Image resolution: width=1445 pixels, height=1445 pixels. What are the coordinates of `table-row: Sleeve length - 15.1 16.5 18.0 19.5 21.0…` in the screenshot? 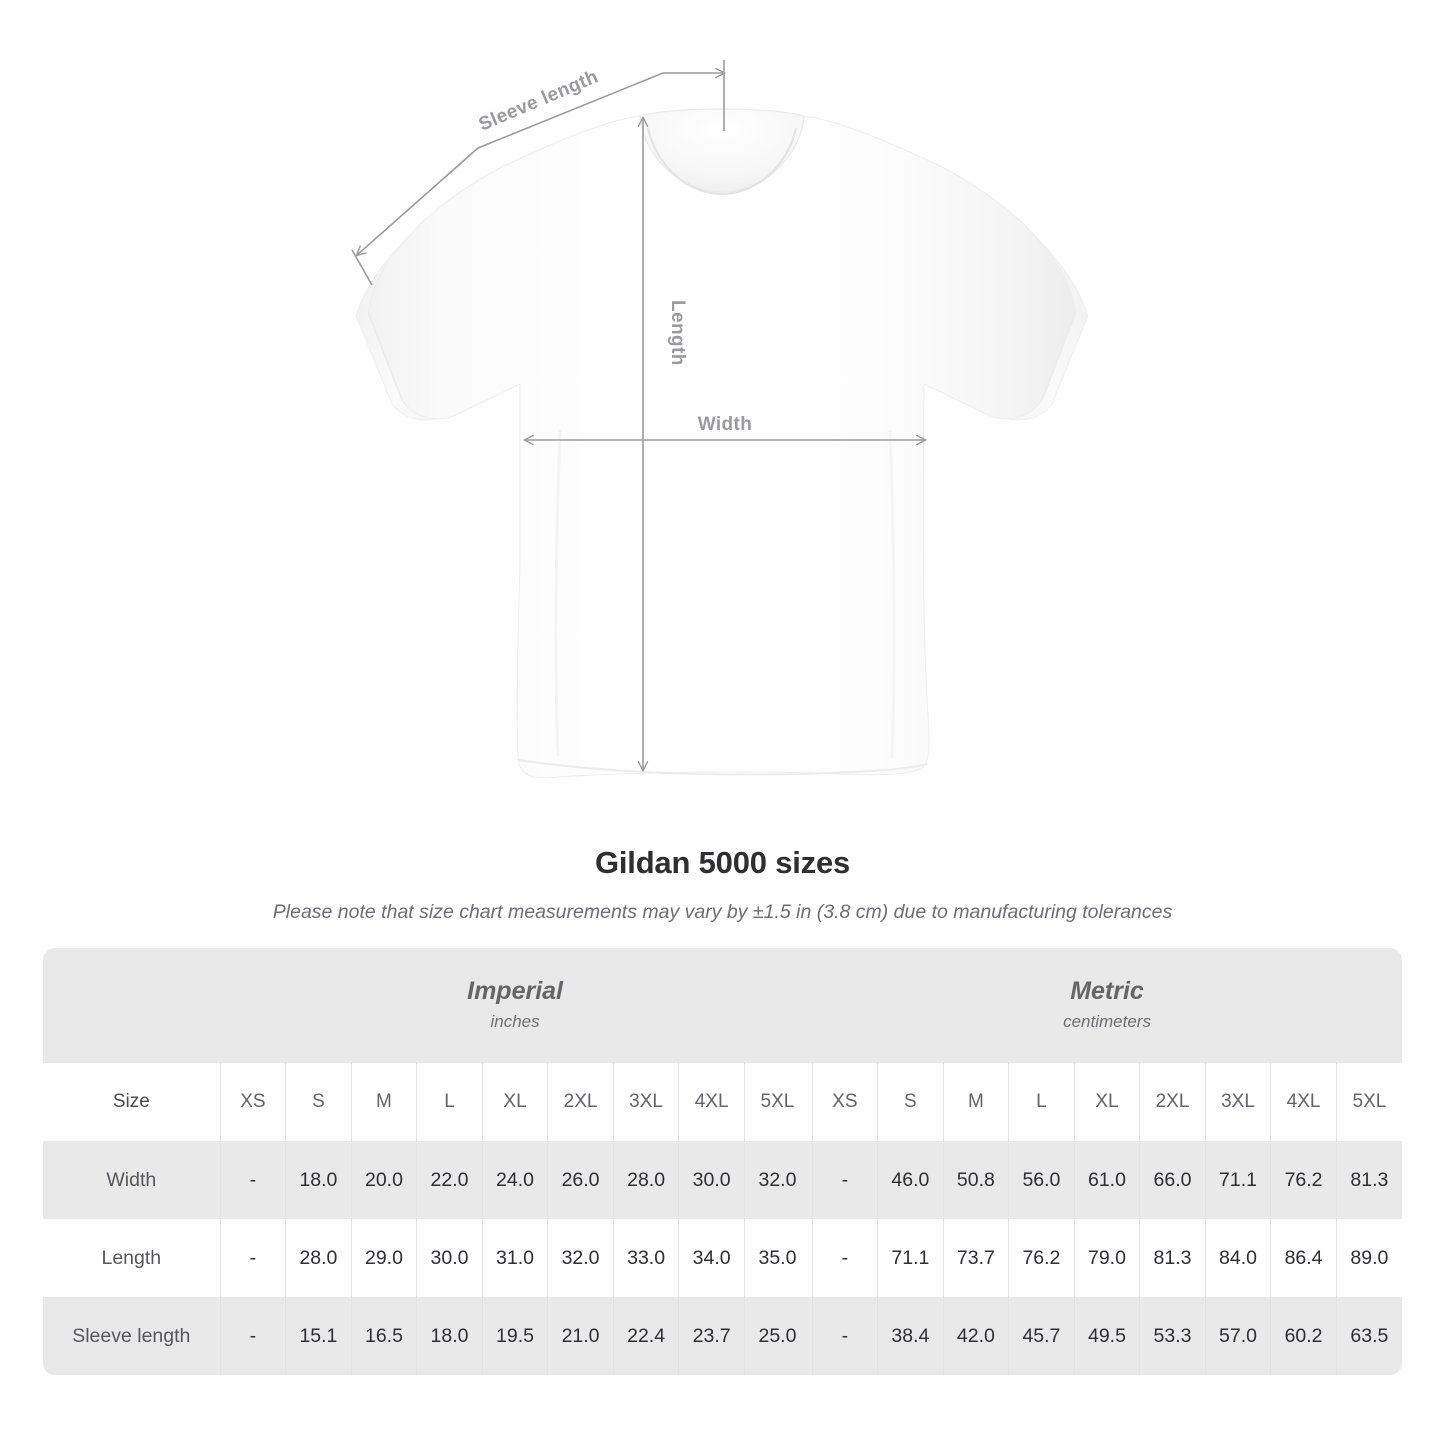 It's located at (722, 1336).